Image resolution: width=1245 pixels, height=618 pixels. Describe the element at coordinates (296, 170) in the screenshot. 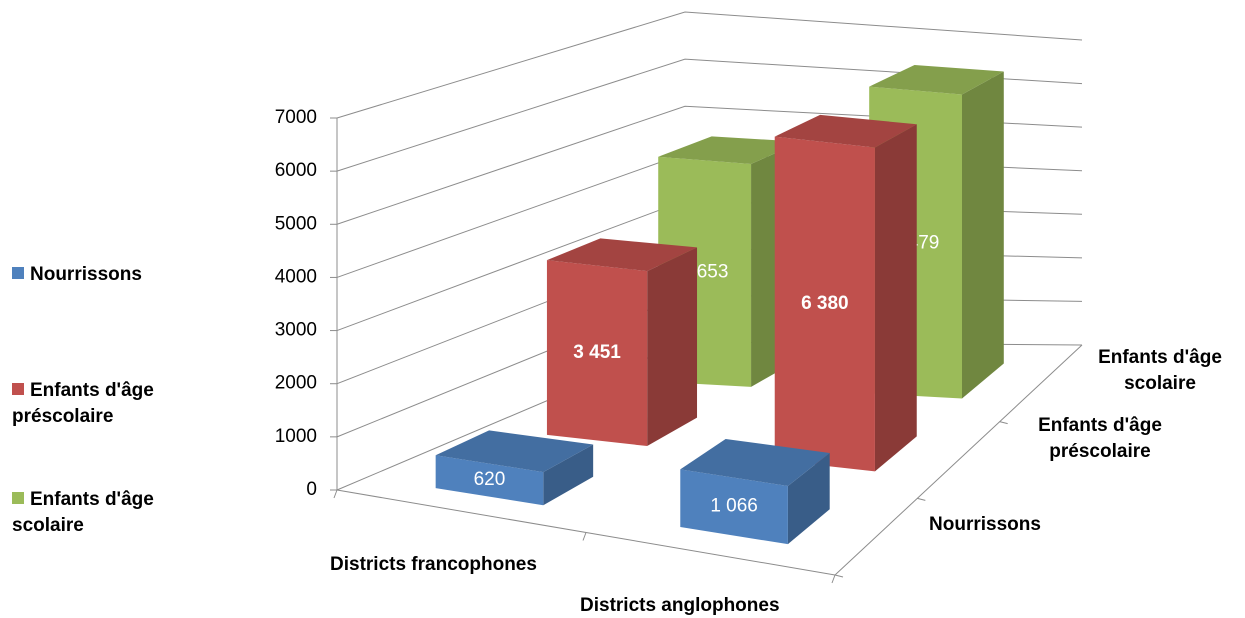

I see `y-tick-label: 6000` at that location.